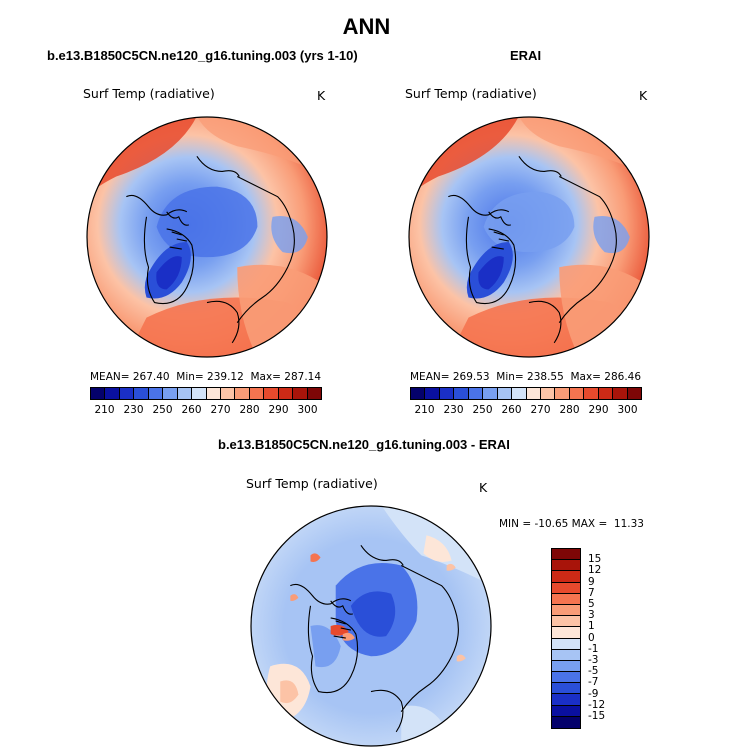  I want to click on colorbar-tick-label: 0, so click(591, 637).